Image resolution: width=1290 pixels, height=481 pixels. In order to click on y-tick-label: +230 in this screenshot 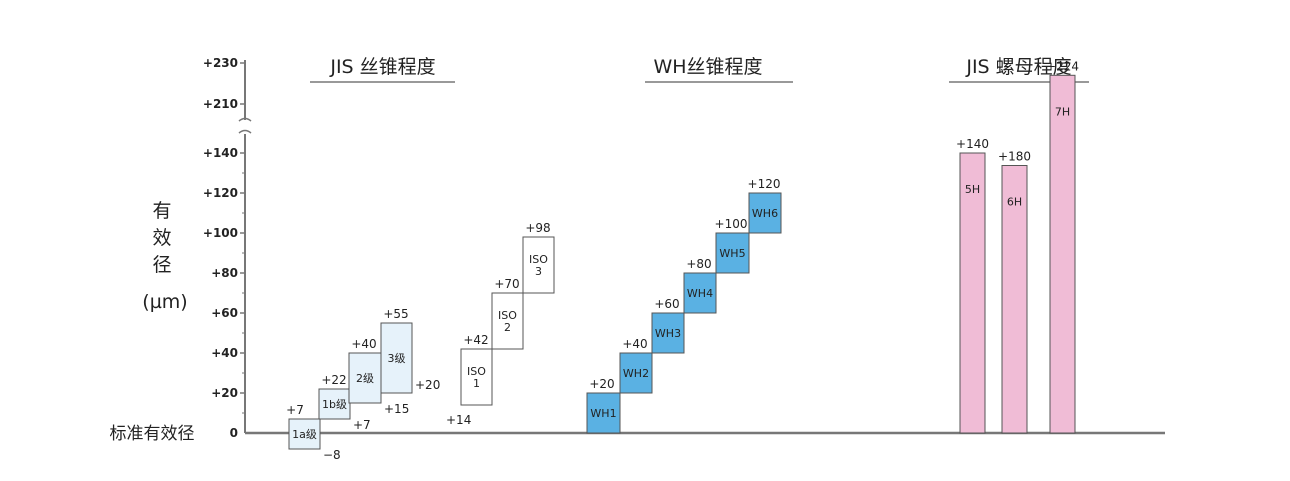, I will do `click(220, 63)`.